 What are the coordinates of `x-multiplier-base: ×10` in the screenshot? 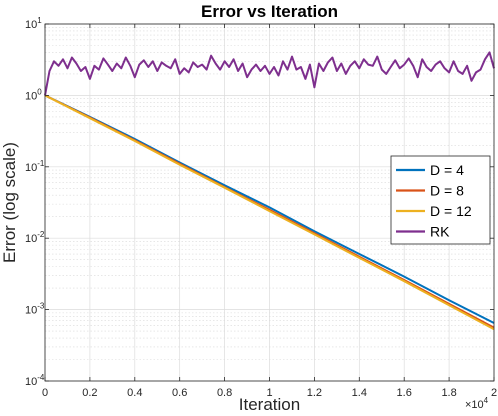 It's located at (474, 405).